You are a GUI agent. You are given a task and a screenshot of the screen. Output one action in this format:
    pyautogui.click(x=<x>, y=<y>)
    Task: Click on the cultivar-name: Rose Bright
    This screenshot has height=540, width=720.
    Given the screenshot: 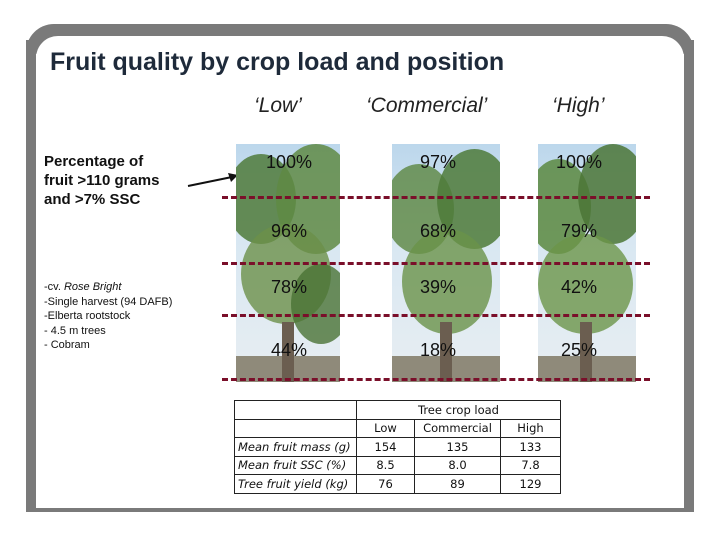 What is the action you would take?
    pyautogui.click(x=92, y=287)
    